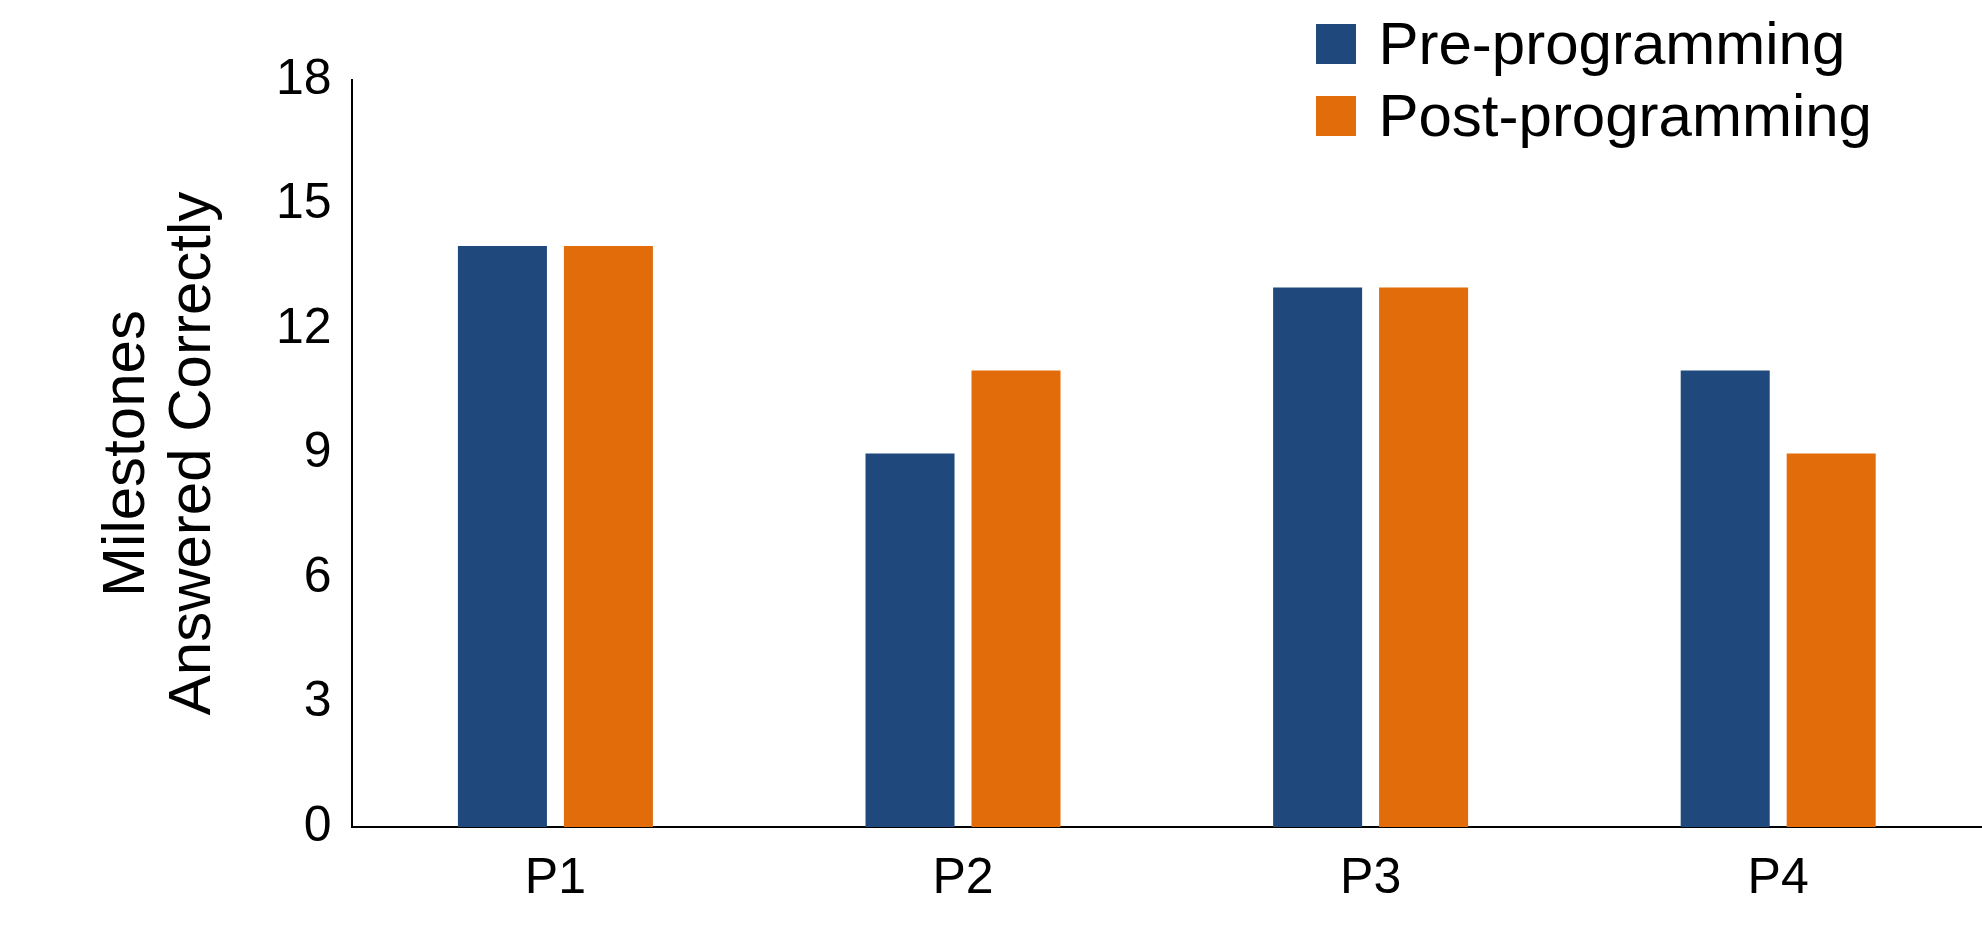 This screenshot has width=1982, height=941. What do you see at coordinates (1778, 875) in the screenshot?
I see `x-tick-label: P4` at bounding box center [1778, 875].